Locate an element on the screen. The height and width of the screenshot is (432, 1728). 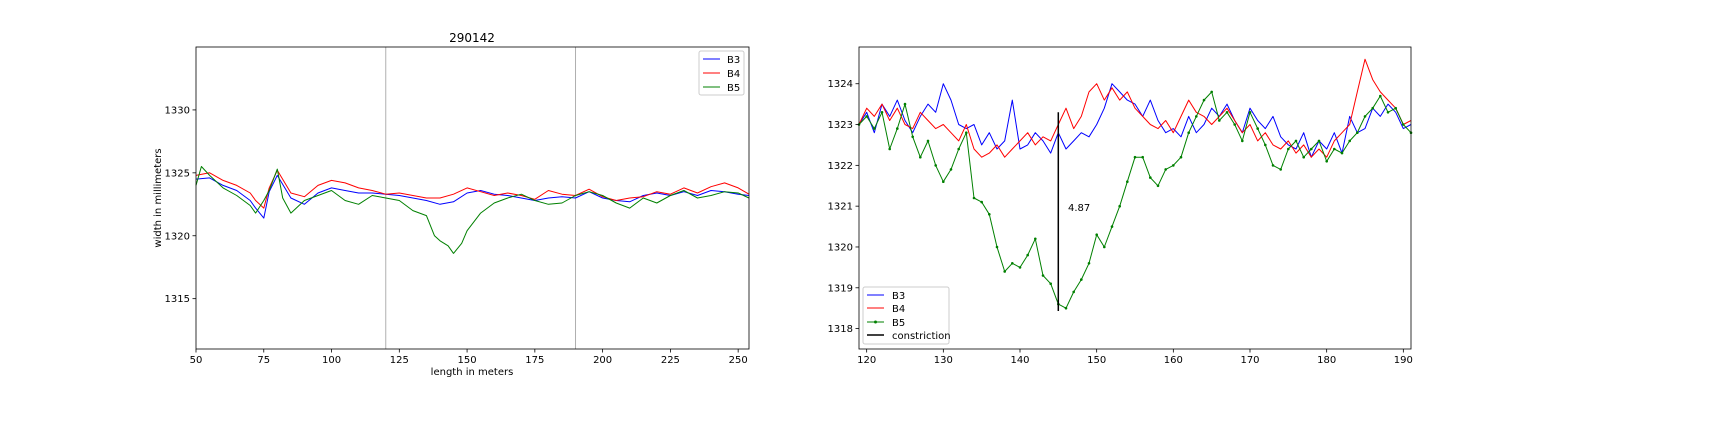
chart-left-legend: B3 B4 B5 is located at coordinates (721, 73).